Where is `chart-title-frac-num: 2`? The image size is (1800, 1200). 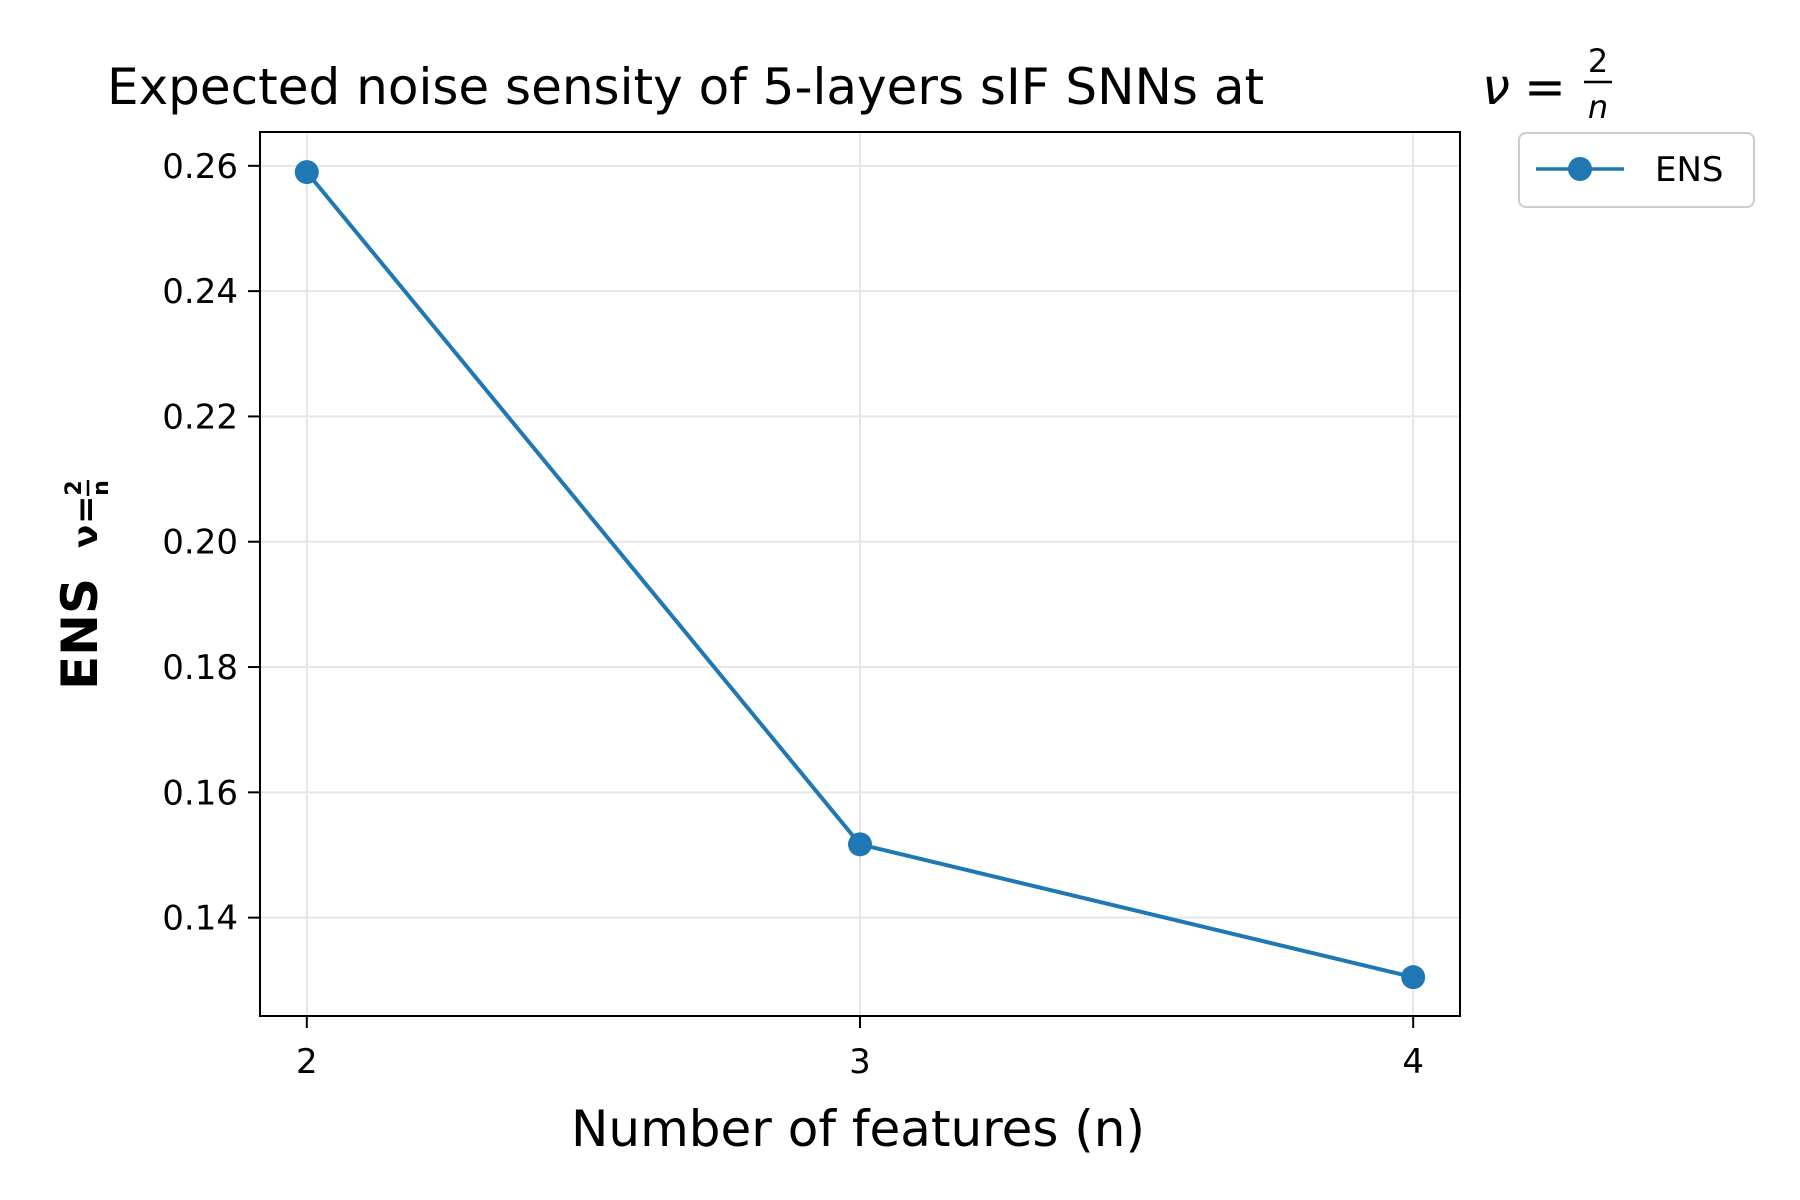 chart-title-frac-num: 2 is located at coordinates (1598, 61).